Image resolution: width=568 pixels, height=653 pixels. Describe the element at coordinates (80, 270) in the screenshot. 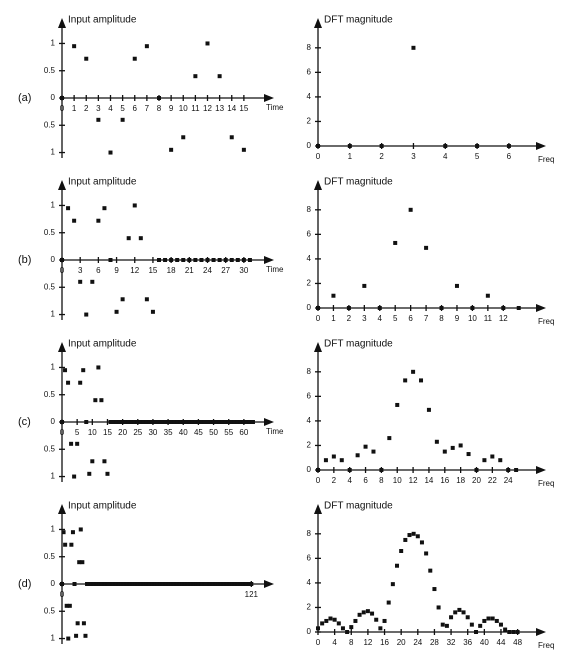

I see `x-tick-label: 3` at that location.